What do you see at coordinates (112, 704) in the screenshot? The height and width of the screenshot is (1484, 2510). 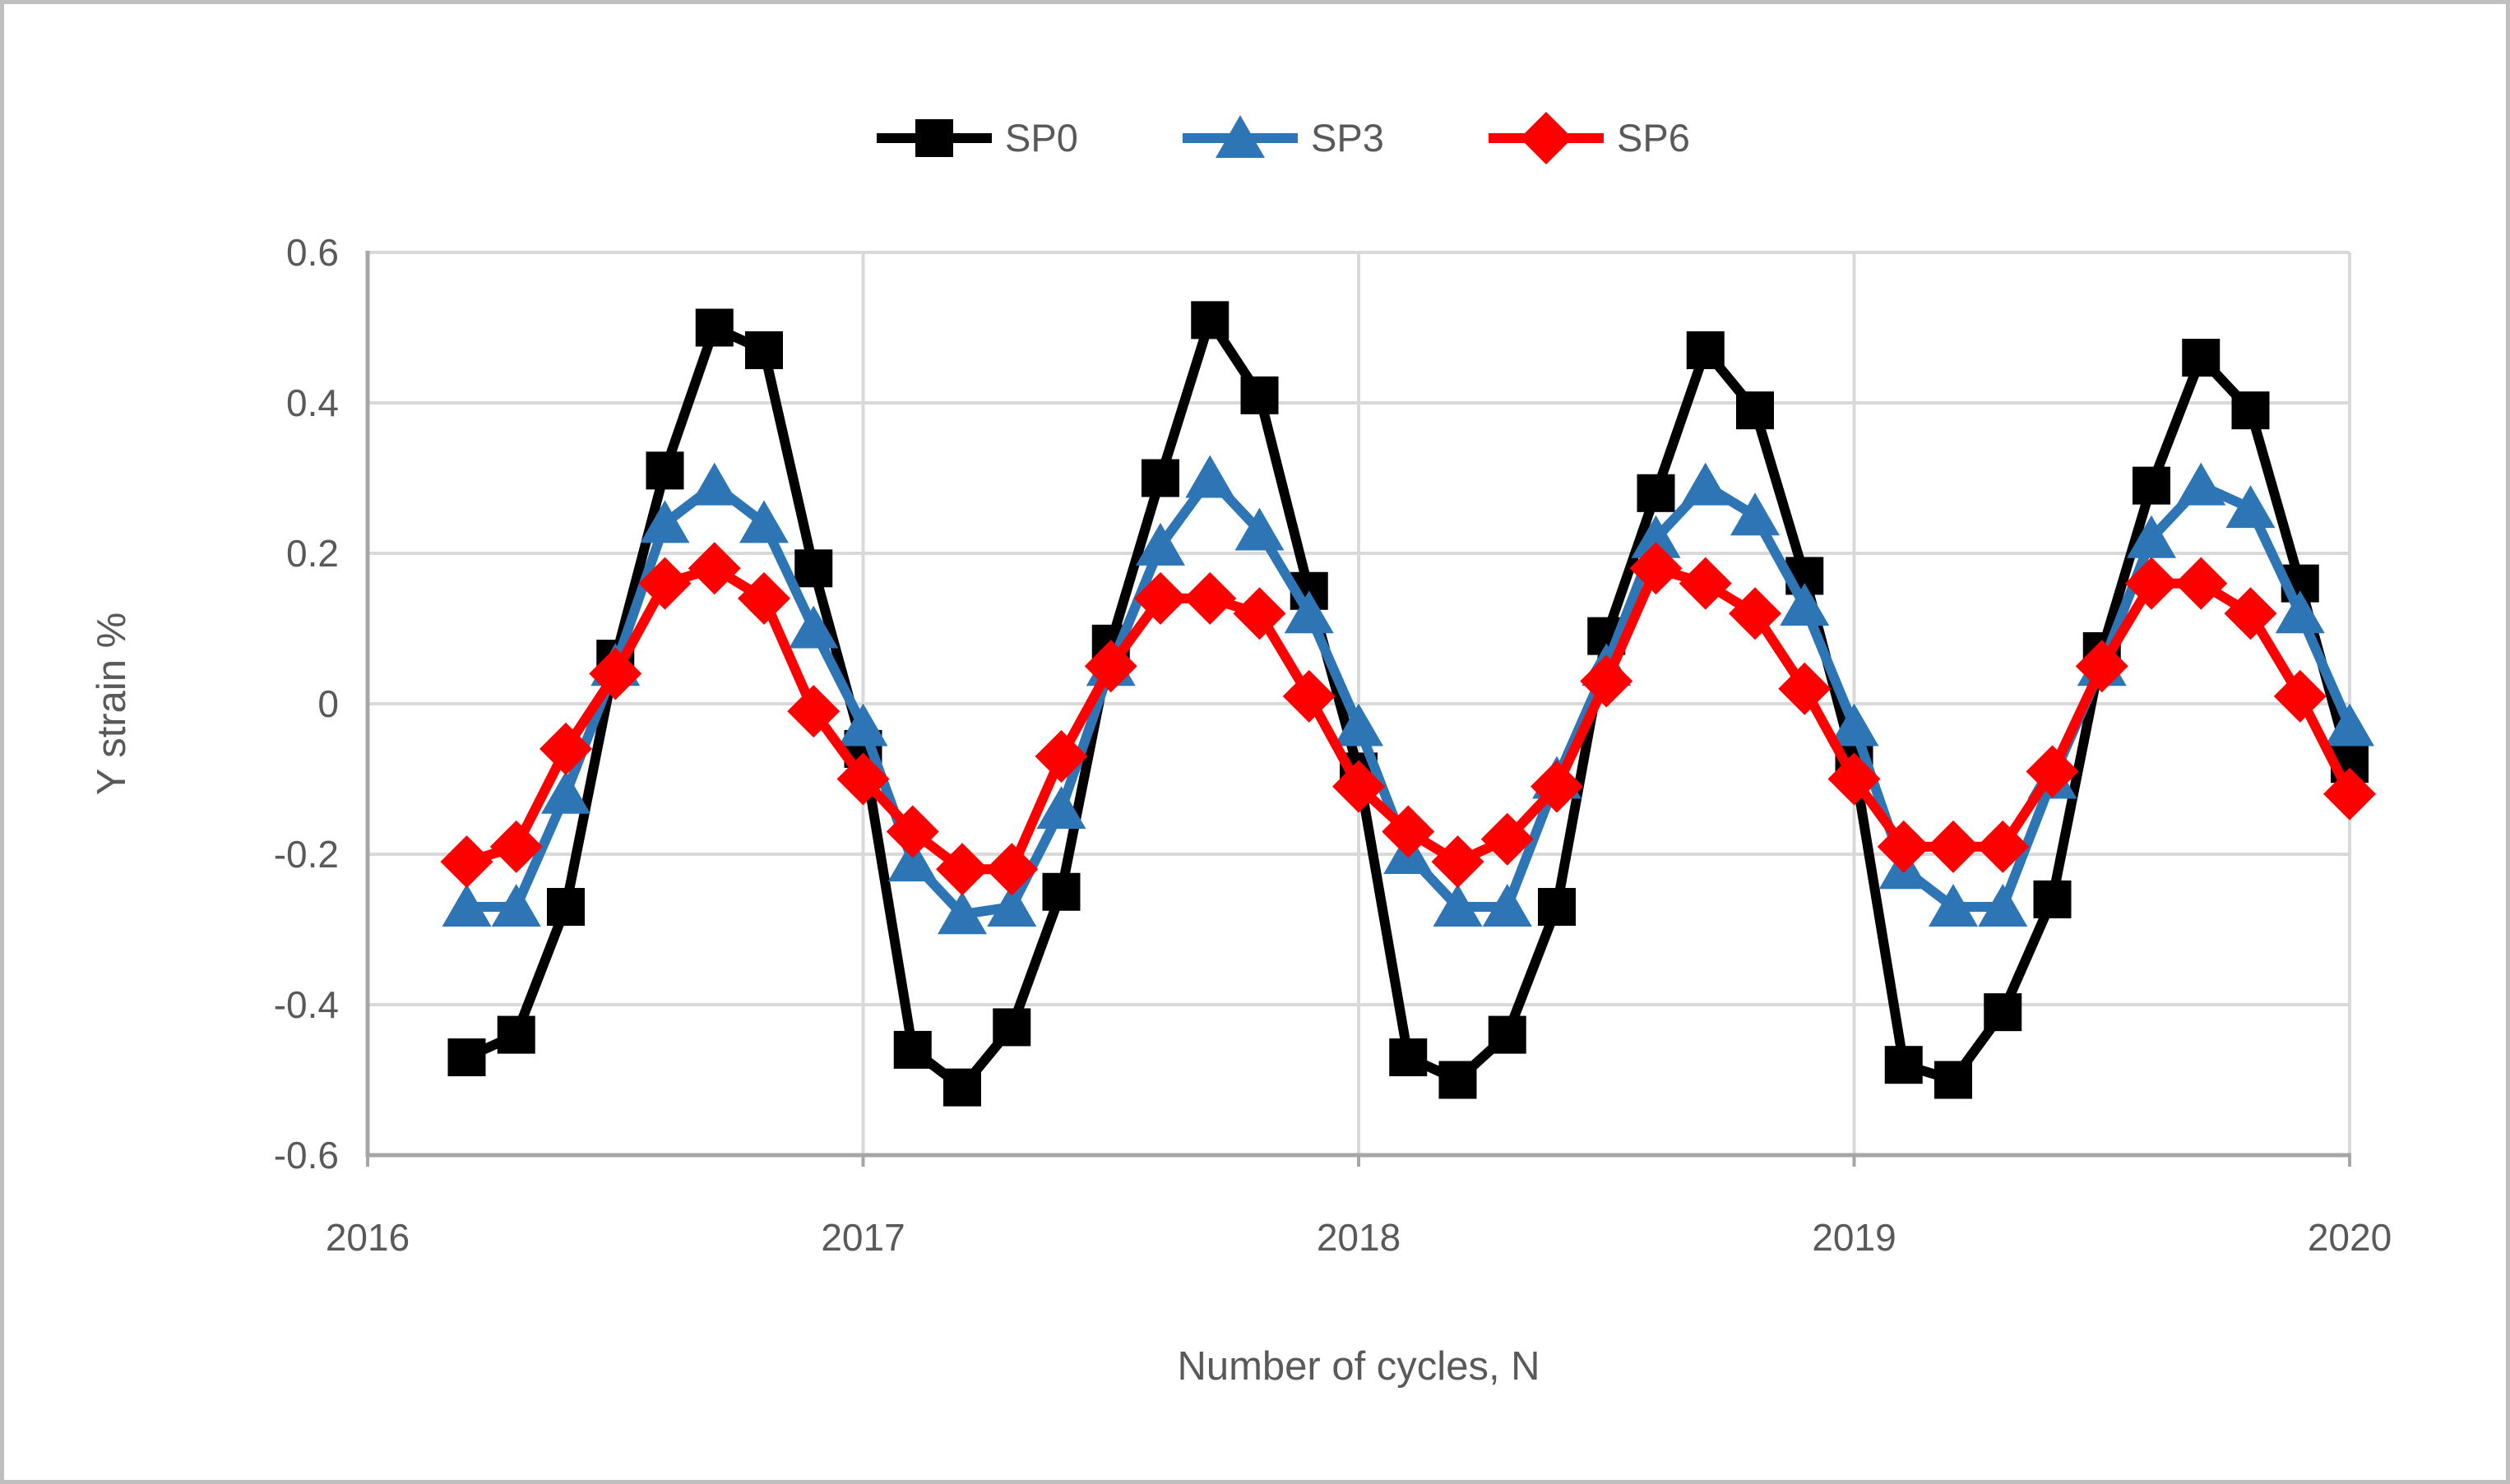 I see `y-axis-title: Y strain %` at bounding box center [112, 704].